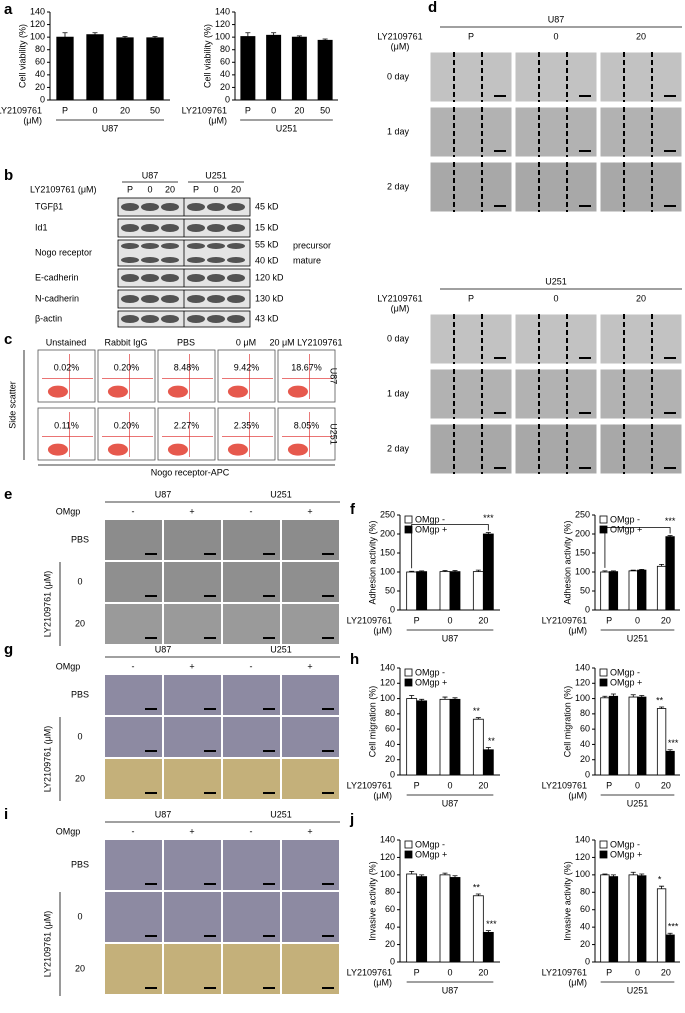 This screenshot has height=1013, width=685. I want to click on label: -, so click(133, 831).